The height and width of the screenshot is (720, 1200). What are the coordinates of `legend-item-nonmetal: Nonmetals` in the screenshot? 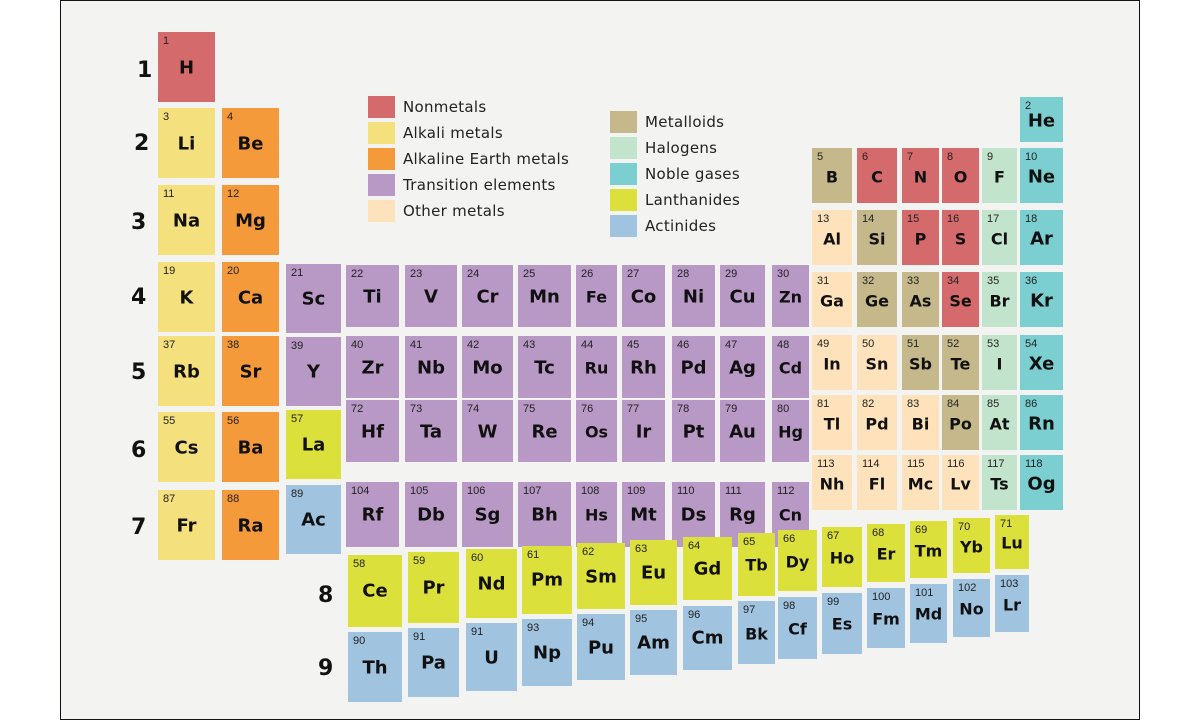 It's located at (468, 107).